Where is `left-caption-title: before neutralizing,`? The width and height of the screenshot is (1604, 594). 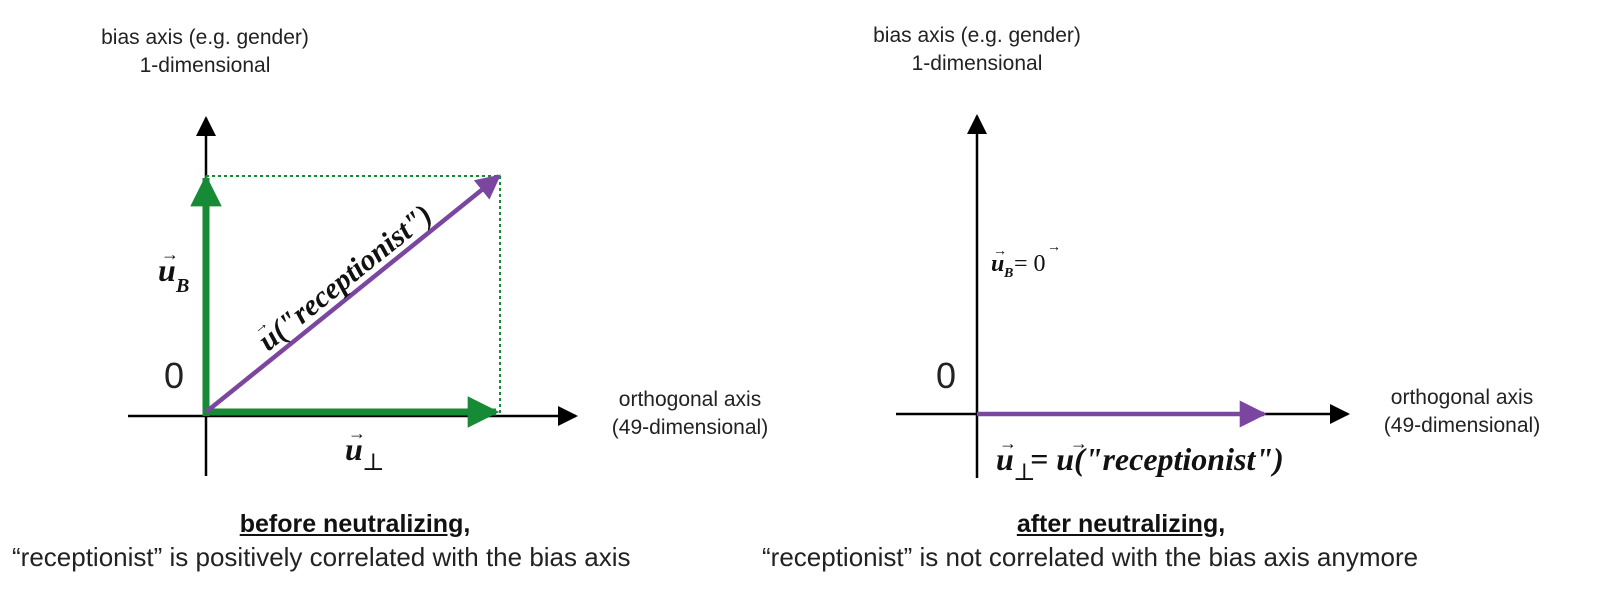
left-caption-title: before neutralizing, is located at coordinates (355, 524).